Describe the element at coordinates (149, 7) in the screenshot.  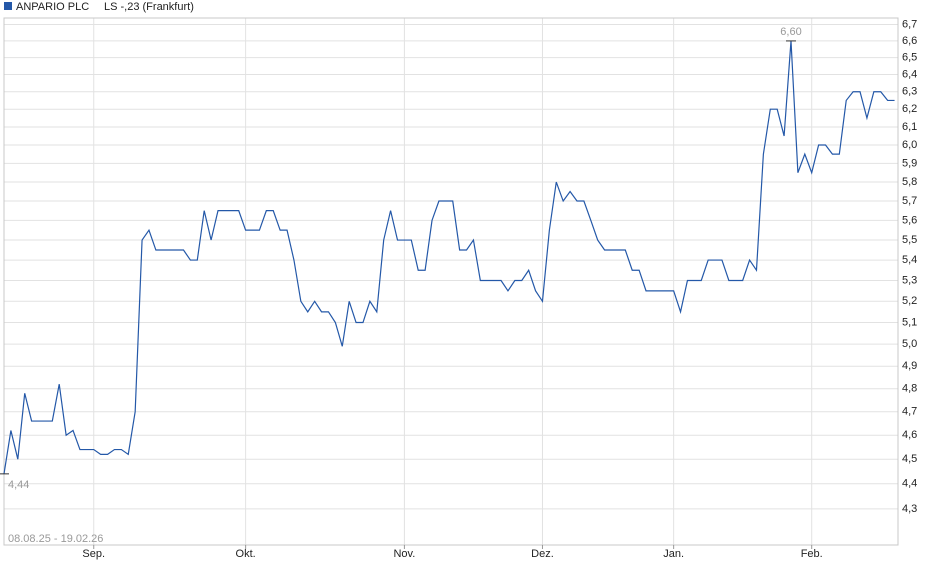
I see `subtitle: LS -,23 (Frankfurt)` at that location.